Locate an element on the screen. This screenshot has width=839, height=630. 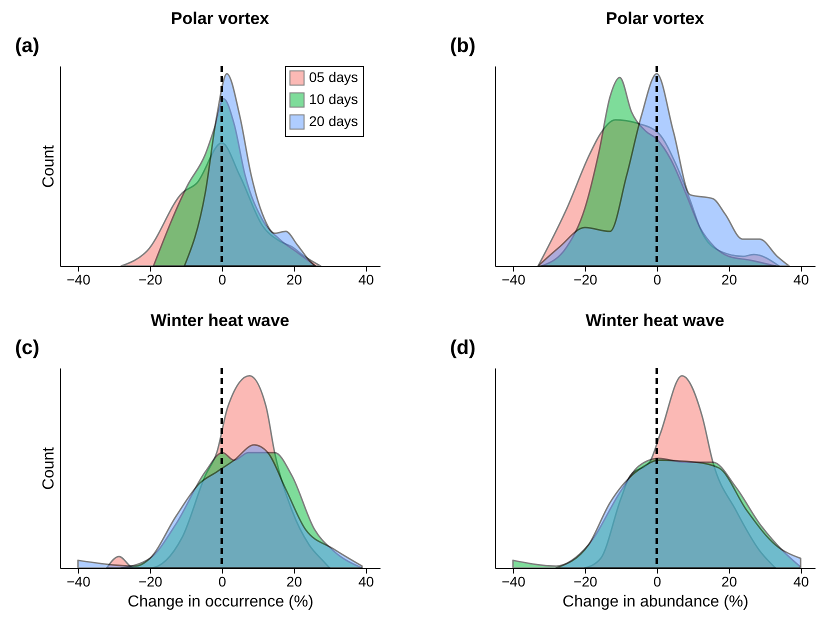
x-axis-title: Change in abundance (%) is located at coordinates (655, 602).